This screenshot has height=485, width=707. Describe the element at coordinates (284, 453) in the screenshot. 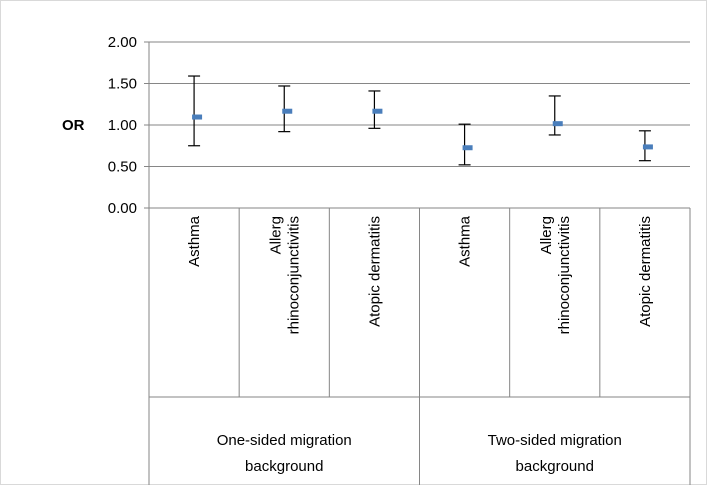

I see `group-label: One-sided migration background` at that location.